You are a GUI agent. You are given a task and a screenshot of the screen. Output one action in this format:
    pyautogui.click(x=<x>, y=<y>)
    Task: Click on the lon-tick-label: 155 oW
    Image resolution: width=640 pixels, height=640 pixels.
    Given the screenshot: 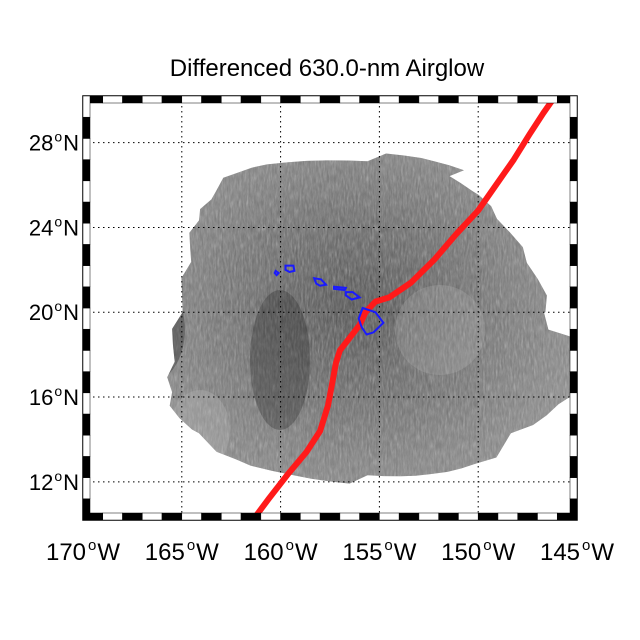 What is the action you would take?
    pyautogui.click(x=379, y=551)
    